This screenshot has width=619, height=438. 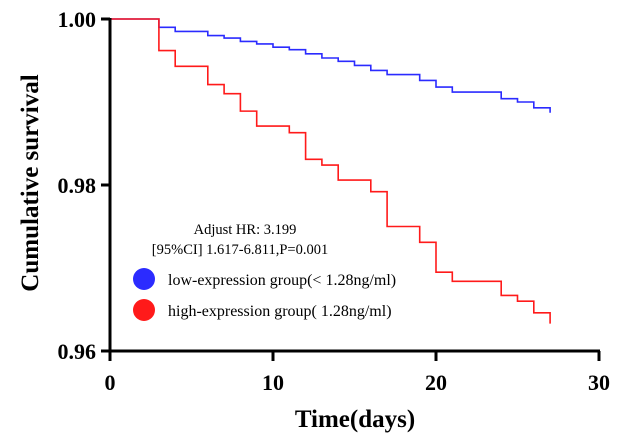 What do you see at coordinates (280, 311) in the screenshot?
I see `legend-label-high: high-expression group( 1.28ng/ml)` at bounding box center [280, 311].